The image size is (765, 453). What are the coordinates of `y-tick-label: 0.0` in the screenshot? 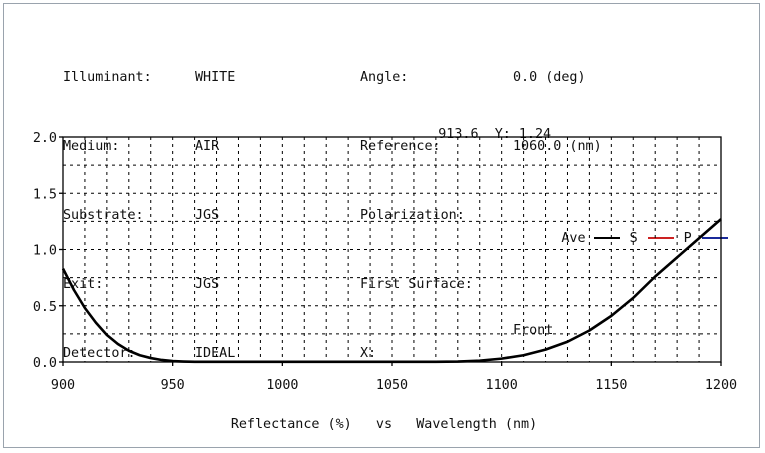 It's located at (45, 363).